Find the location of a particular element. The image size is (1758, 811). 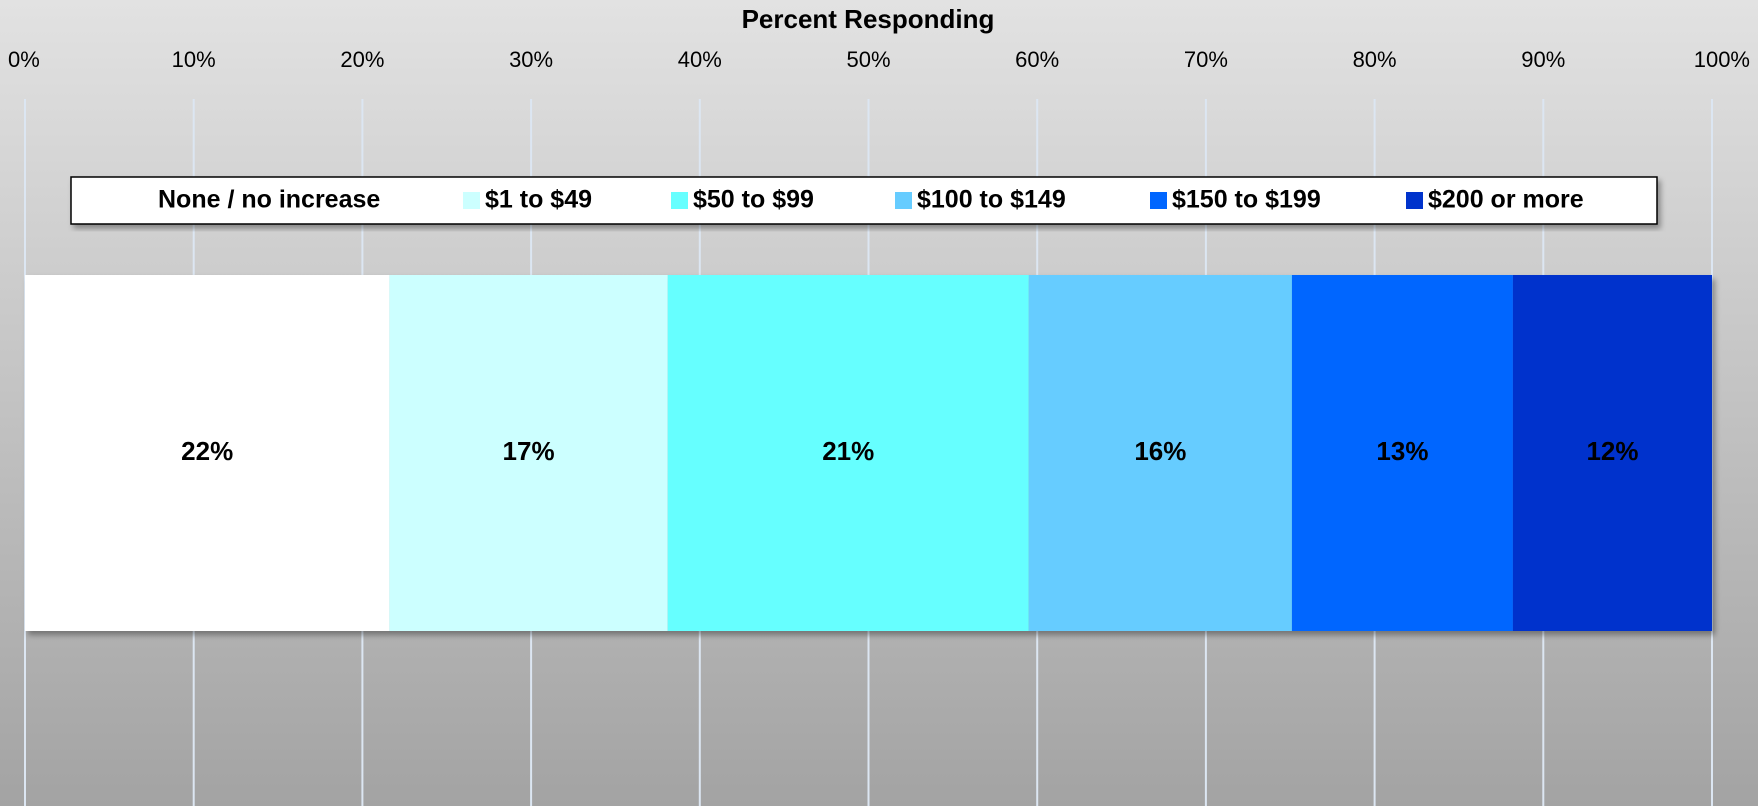

legend-box is located at coordinates (864, 200).